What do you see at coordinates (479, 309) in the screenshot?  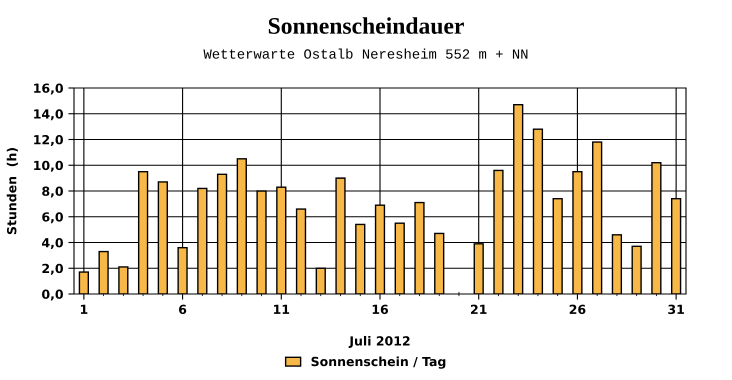 I see `x-tick-label: 21` at bounding box center [479, 309].